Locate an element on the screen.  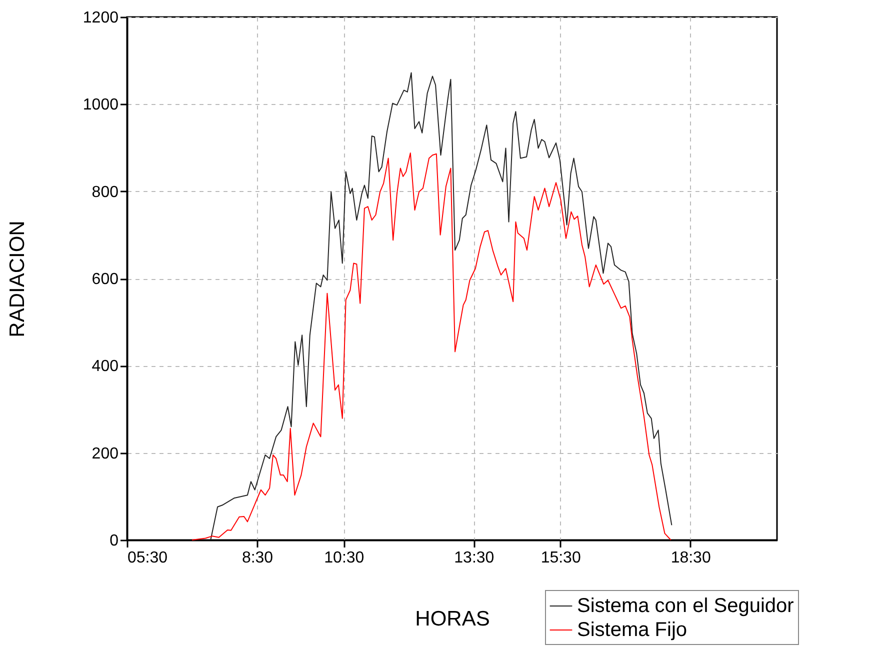
y-tick-label: 200 is located at coordinates (105, 453).